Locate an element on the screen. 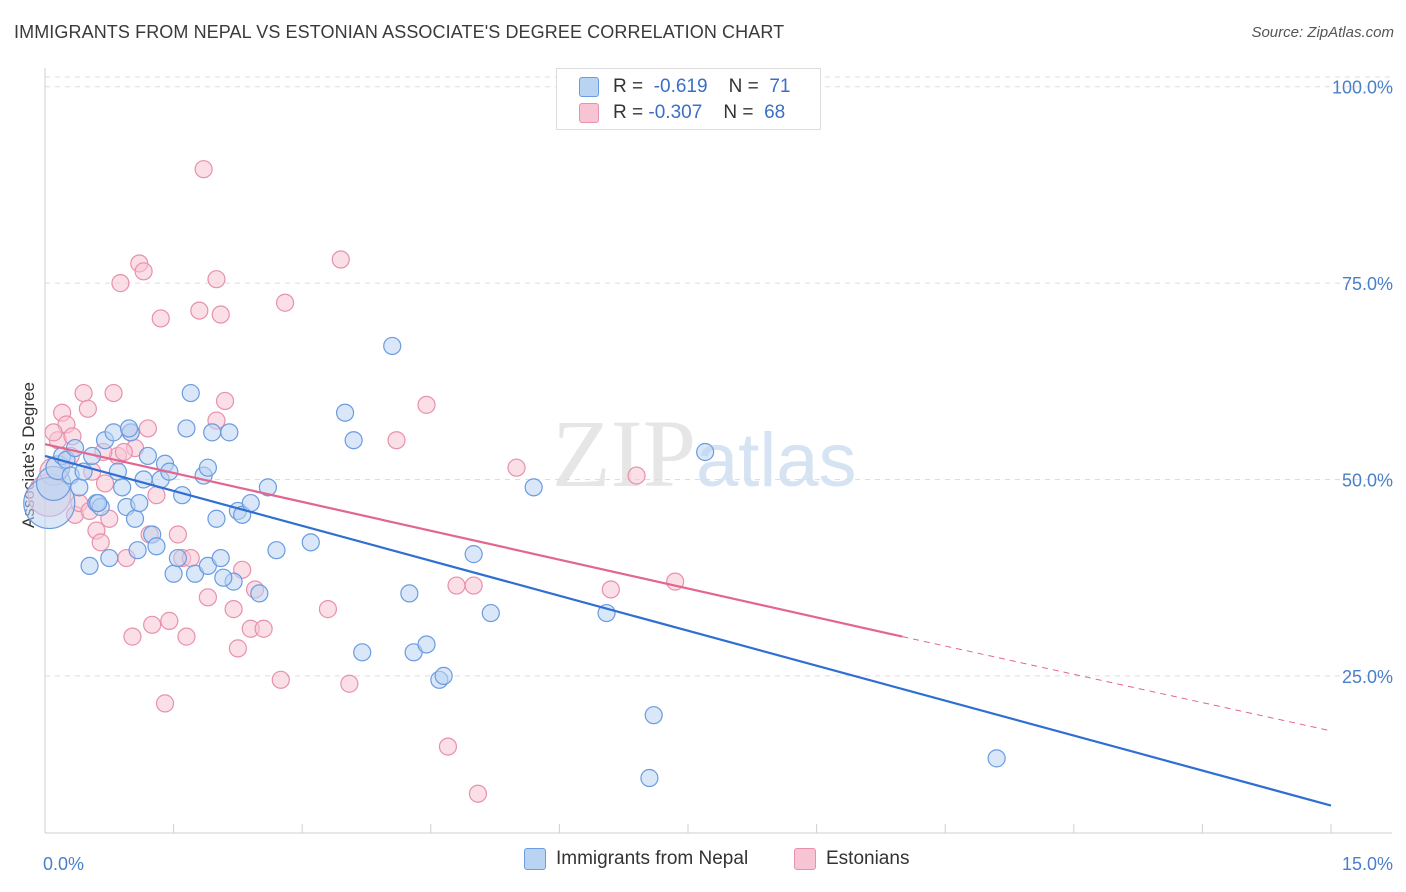  y-tick-label: 50.0% is located at coordinates (1367, 480).